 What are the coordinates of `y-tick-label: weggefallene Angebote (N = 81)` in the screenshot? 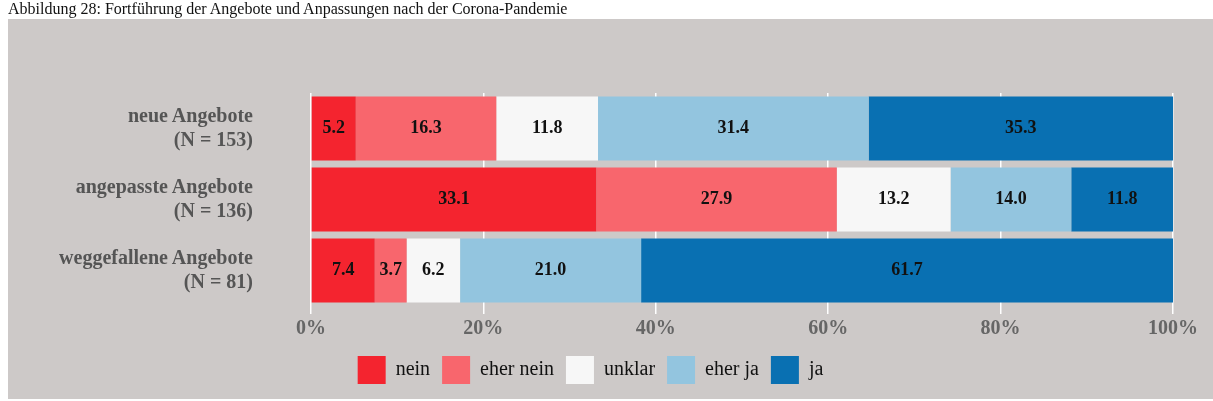 It's located at (156, 269).